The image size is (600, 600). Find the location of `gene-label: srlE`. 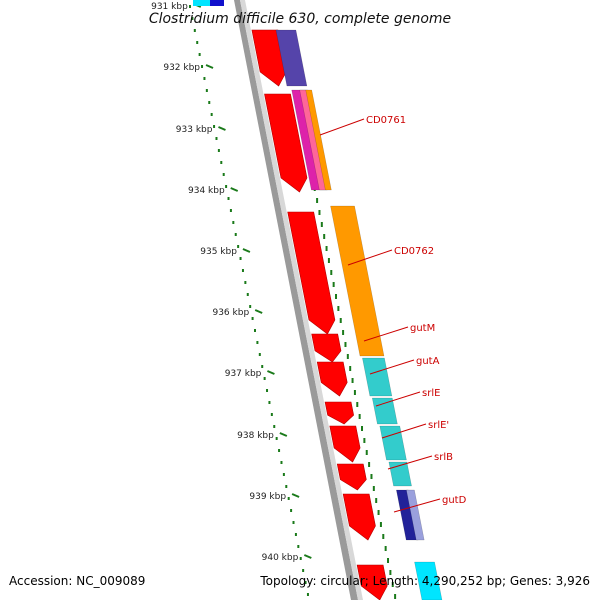

gene-label: srlE is located at coordinates (431, 393).